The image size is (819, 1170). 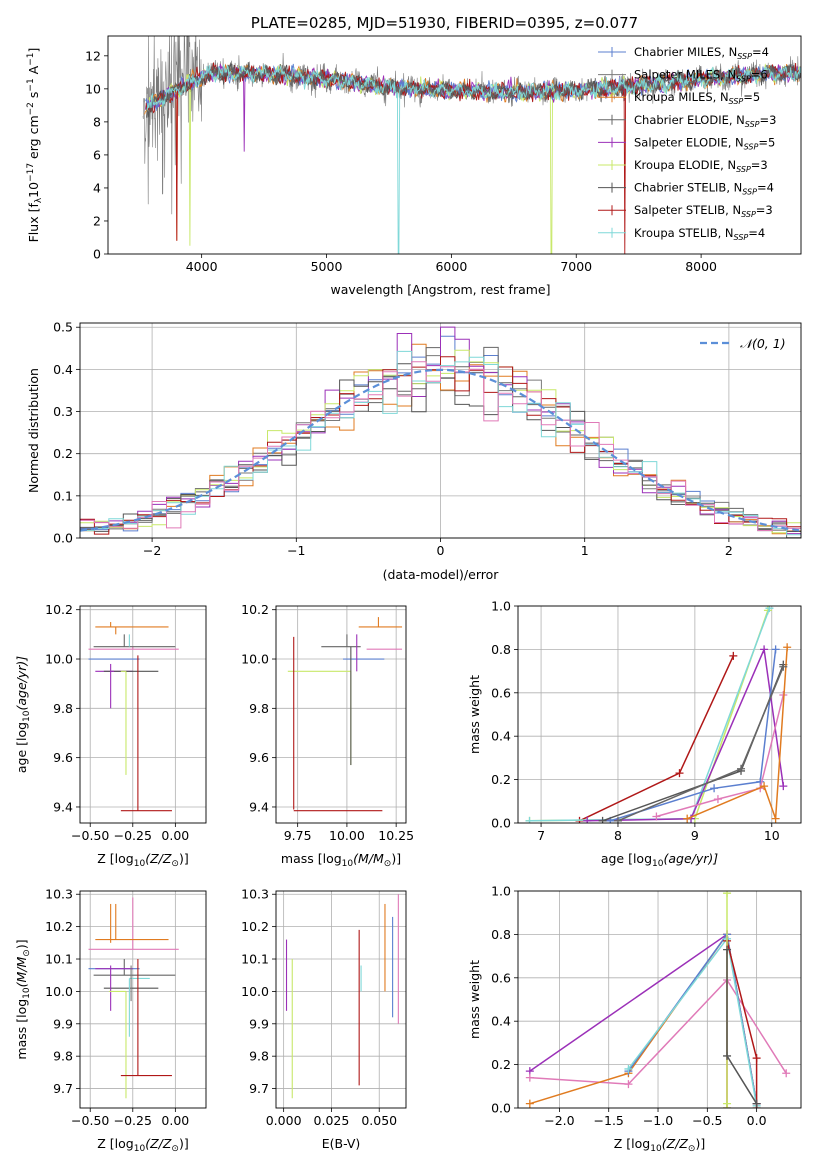 I want to click on series-kroupa-miles, so click(x=737, y=733).